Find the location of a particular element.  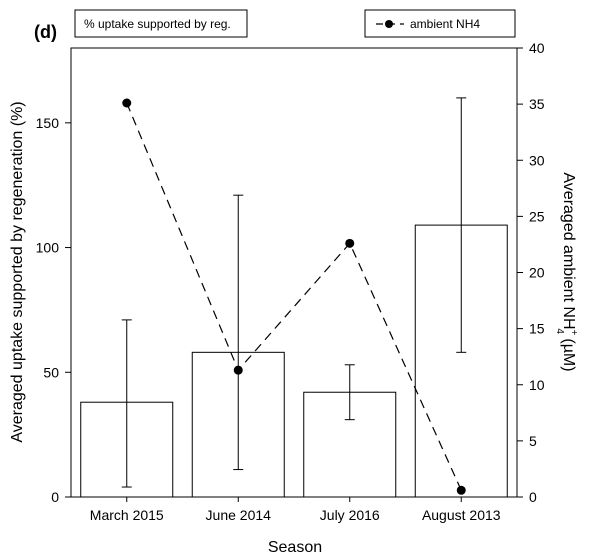

legend-line: ambient NH4 is located at coordinates (440, 23).